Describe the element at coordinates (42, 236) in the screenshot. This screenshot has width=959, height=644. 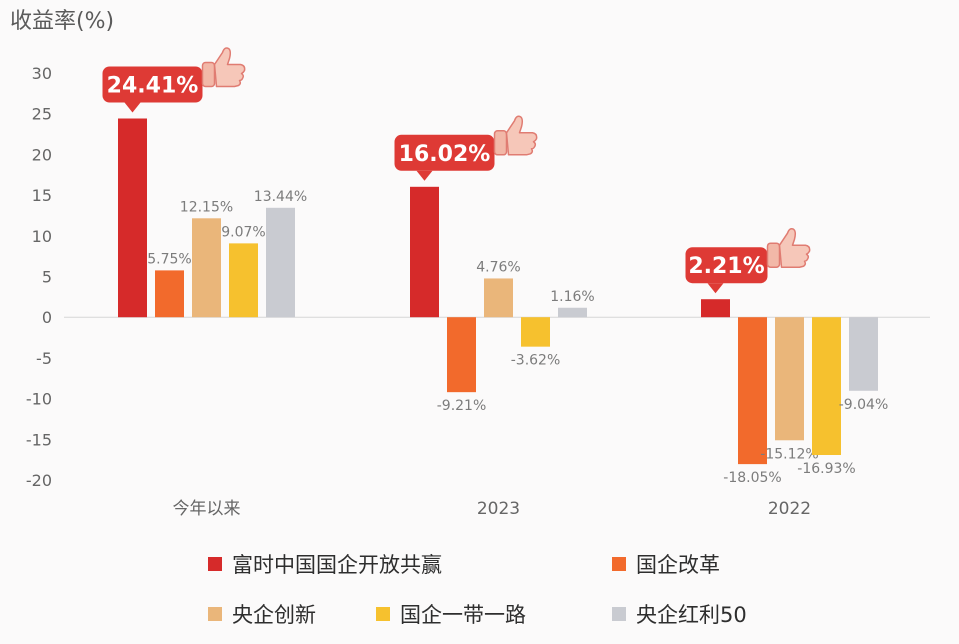
I see `y-tick-label: 10` at that location.